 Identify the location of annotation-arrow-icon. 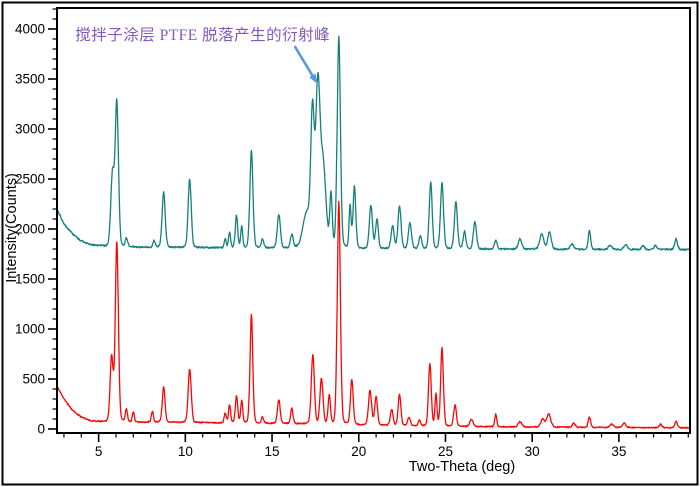
(305, 64).